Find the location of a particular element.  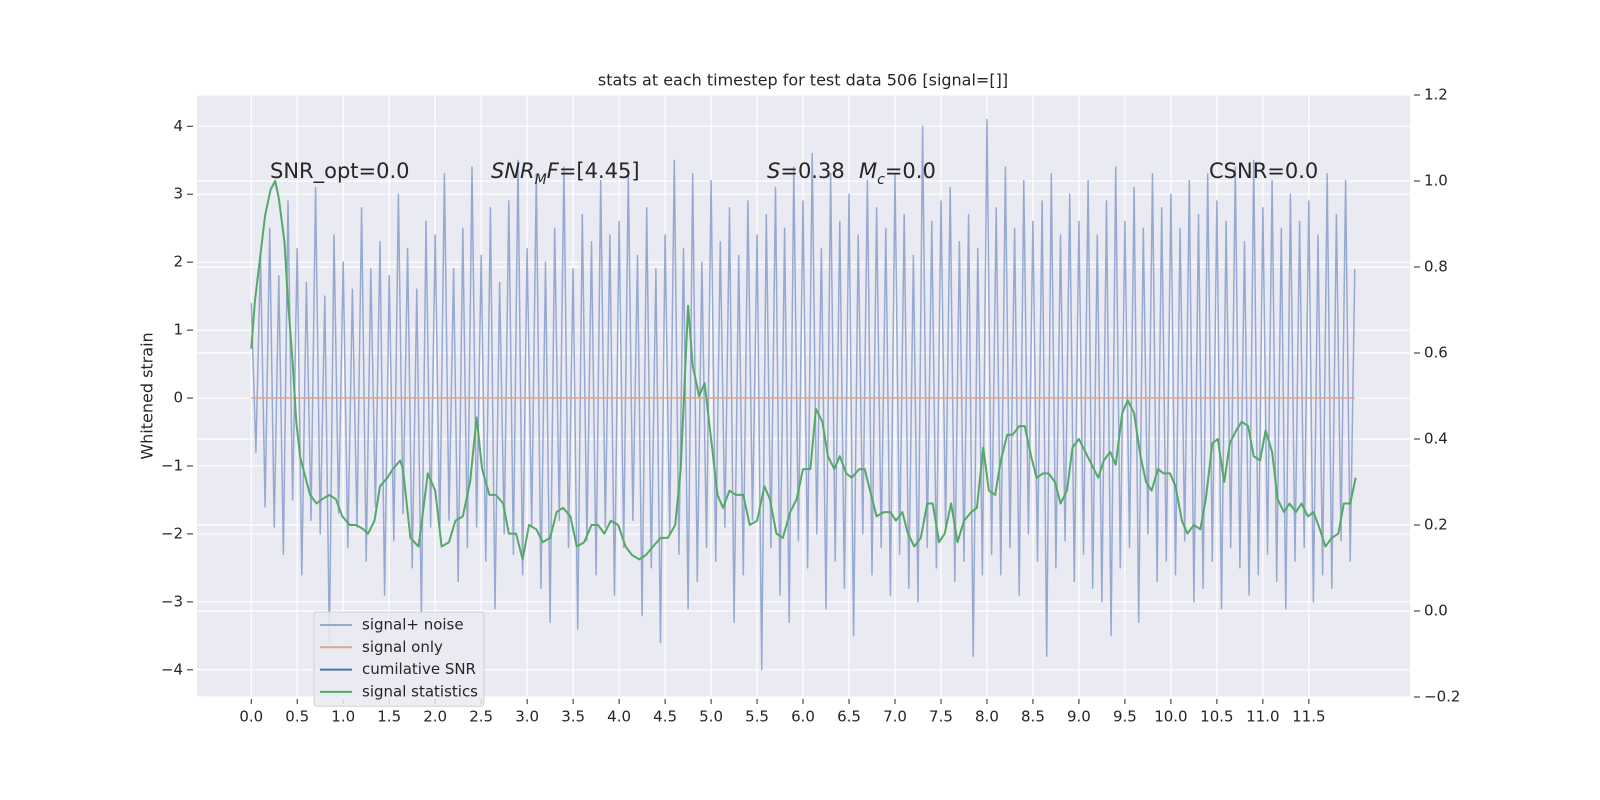

x-tick-label: 6.5 is located at coordinates (849, 717).